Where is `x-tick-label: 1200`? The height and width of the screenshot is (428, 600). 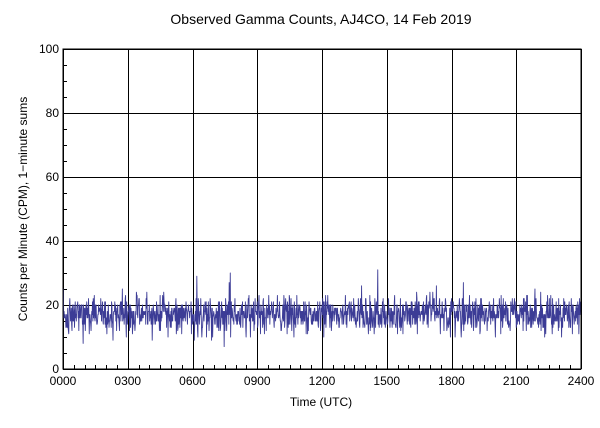 x-tick-label: 1200 is located at coordinates (322, 381).